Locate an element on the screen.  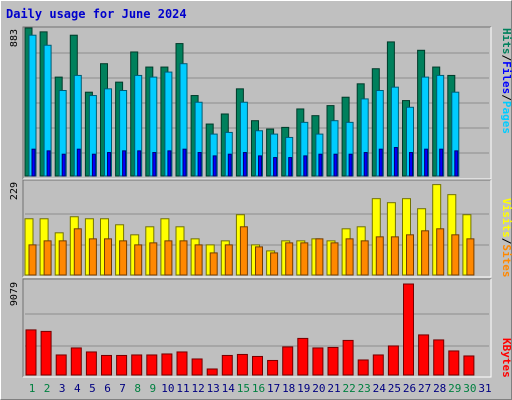
day-label: 10 is located at coordinates (167, 388).